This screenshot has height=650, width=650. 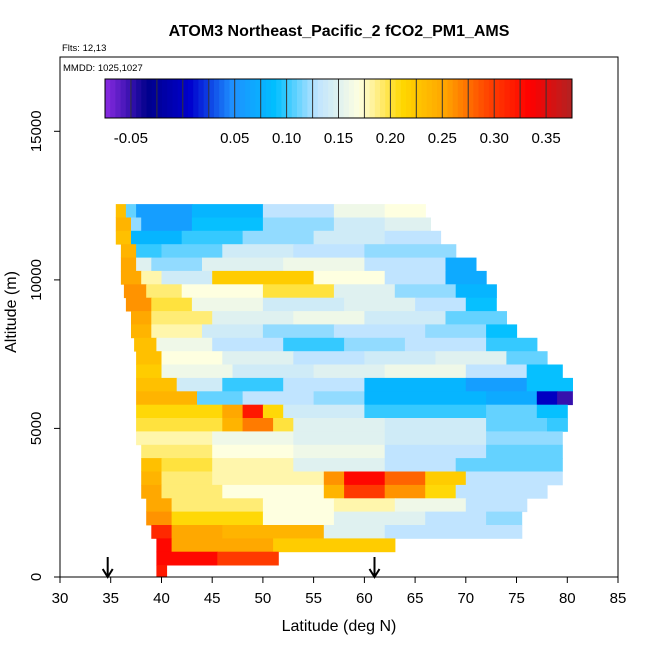 I want to click on x-tick-label: 40, so click(x=161, y=598).